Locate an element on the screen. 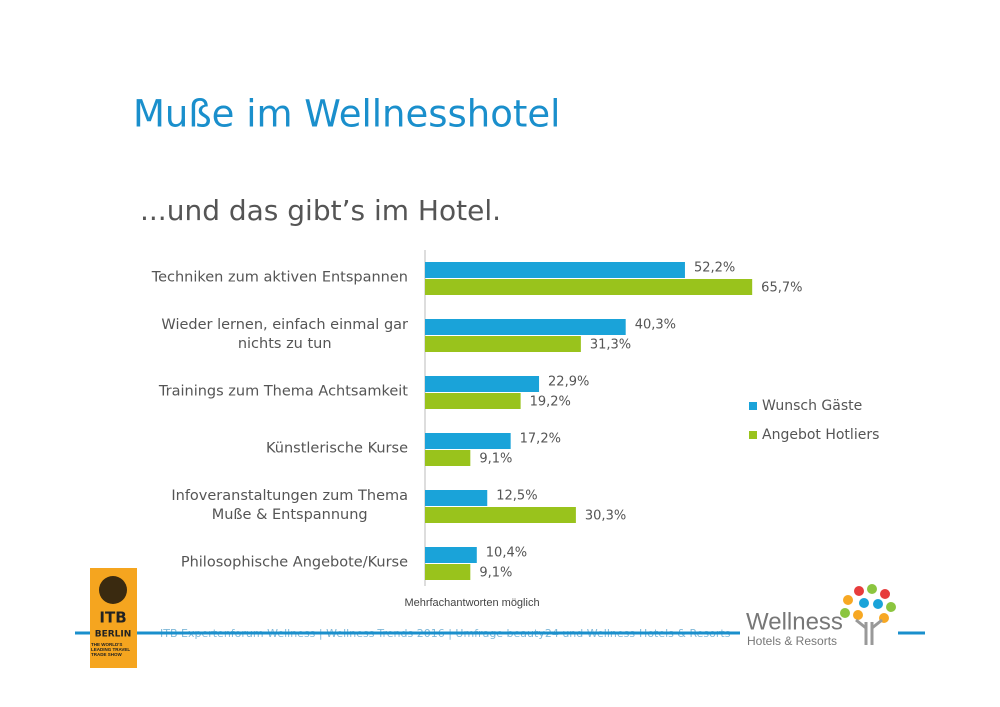  value-label: 12,5% is located at coordinates (516, 496).